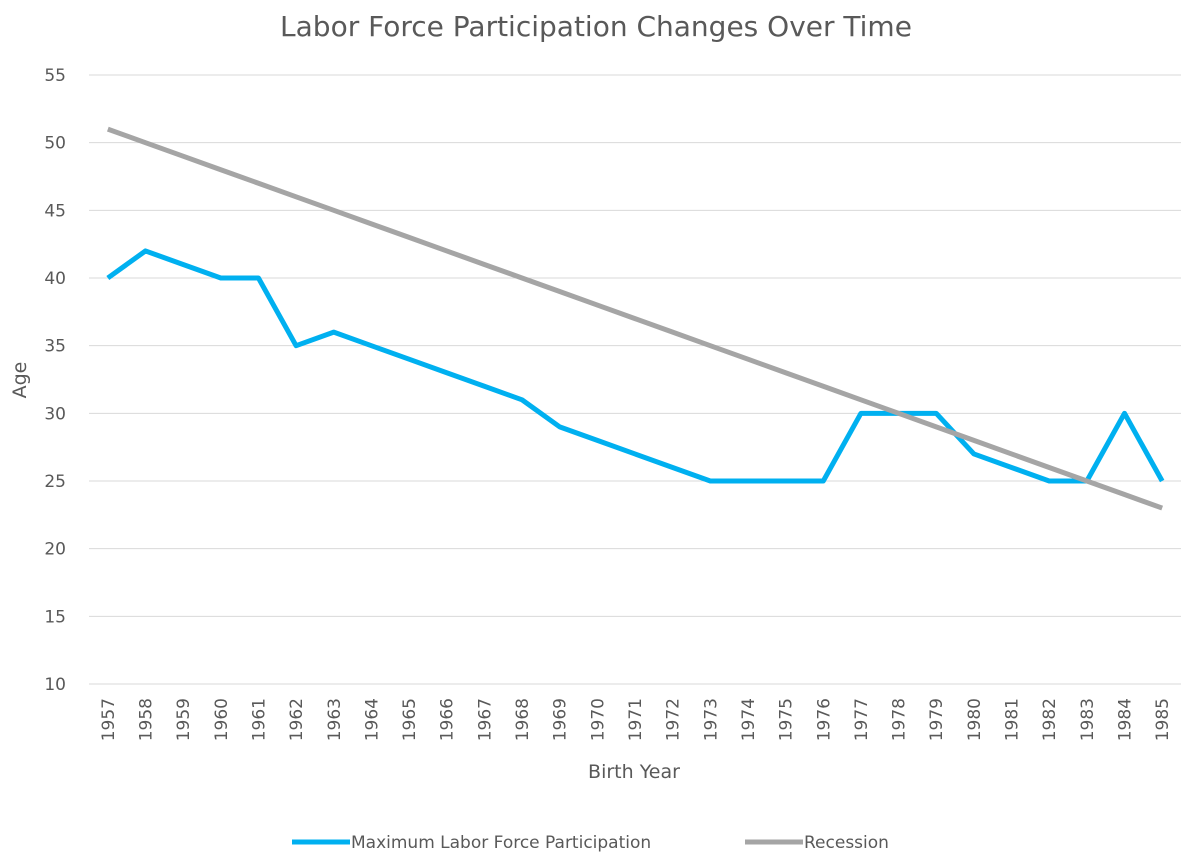  I want to click on x-tick-label: 1970, so click(598, 719).